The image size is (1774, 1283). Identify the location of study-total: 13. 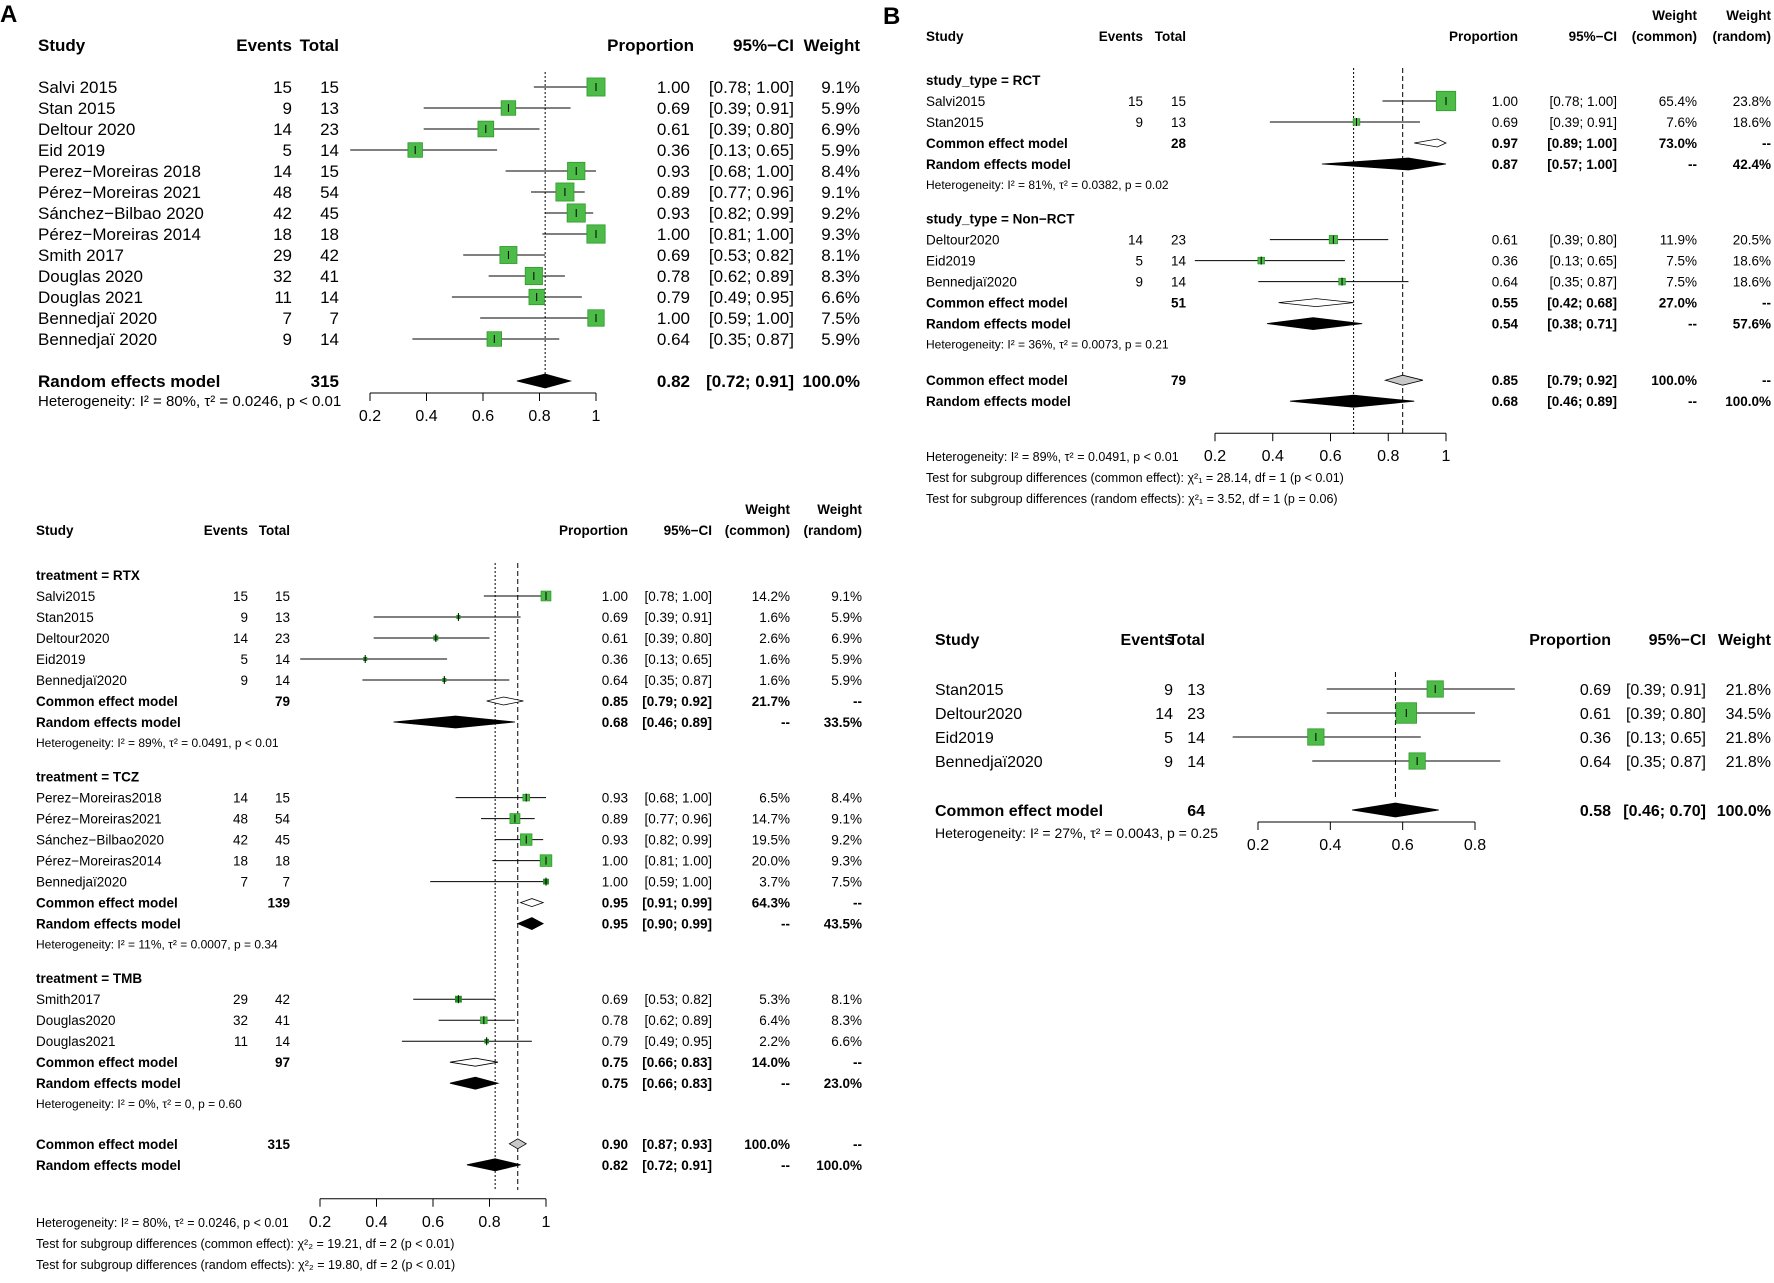
(329, 108).